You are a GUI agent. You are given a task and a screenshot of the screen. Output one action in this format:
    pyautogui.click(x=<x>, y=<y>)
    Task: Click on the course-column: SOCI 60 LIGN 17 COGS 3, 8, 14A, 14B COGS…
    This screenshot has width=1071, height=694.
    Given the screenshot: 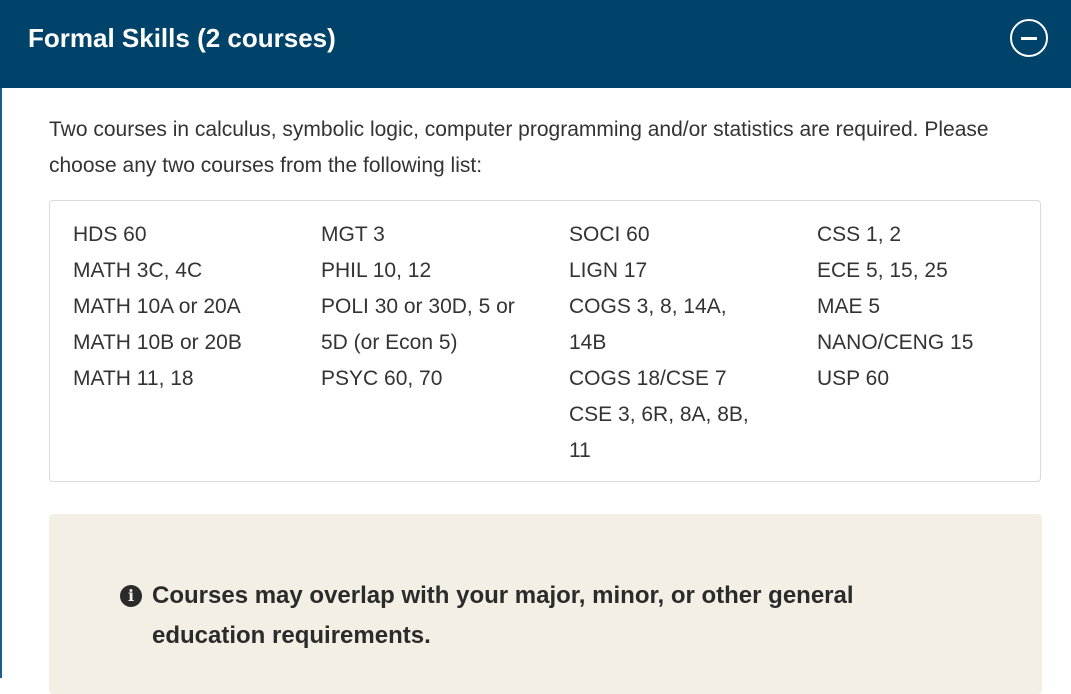 What is the action you would take?
    pyautogui.click(x=666, y=343)
    